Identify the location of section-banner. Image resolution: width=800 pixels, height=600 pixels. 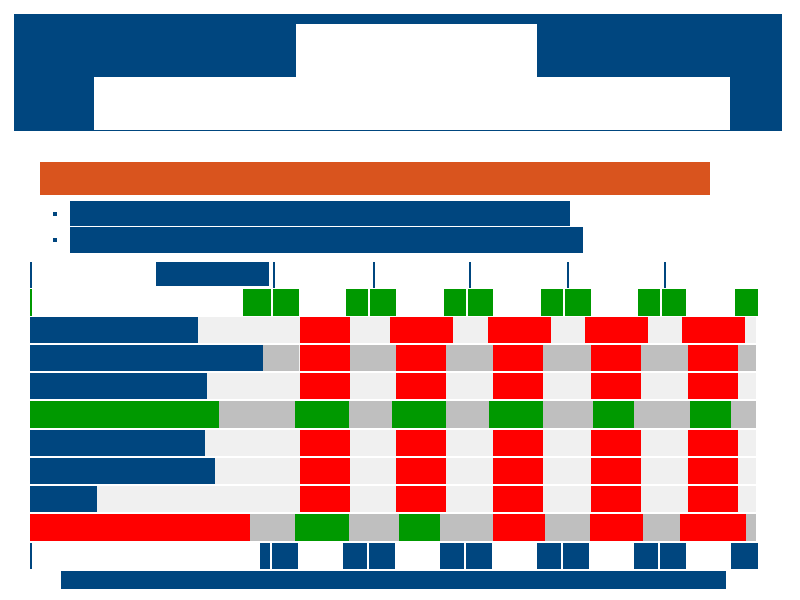
(375, 178).